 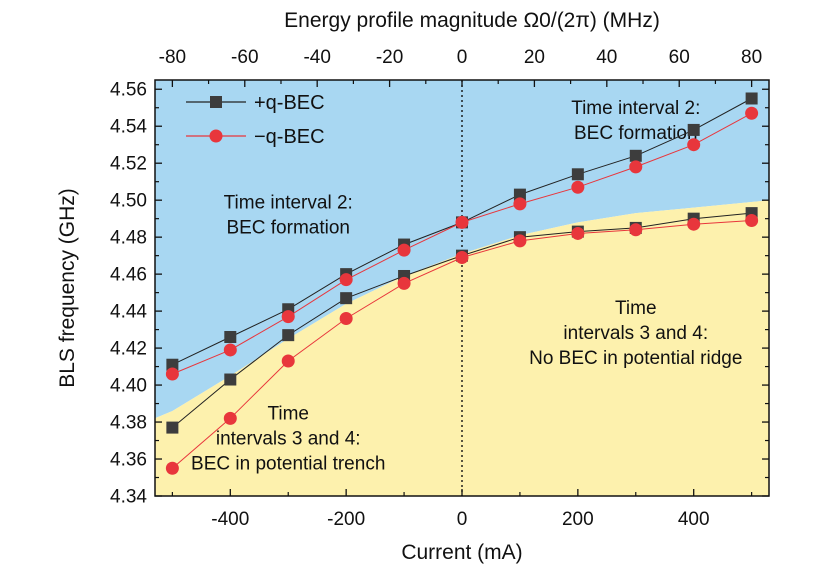 What do you see at coordinates (128, 238) in the screenshot?
I see `y-tick-label: 4.48` at bounding box center [128, 238].